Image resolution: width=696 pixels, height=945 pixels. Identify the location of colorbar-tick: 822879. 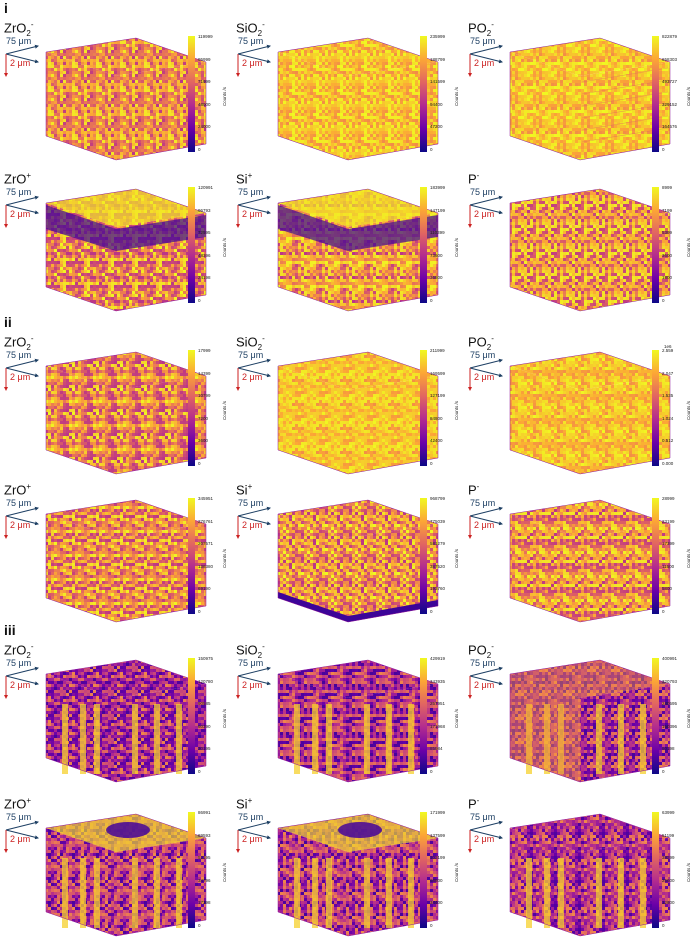
(670, 36).